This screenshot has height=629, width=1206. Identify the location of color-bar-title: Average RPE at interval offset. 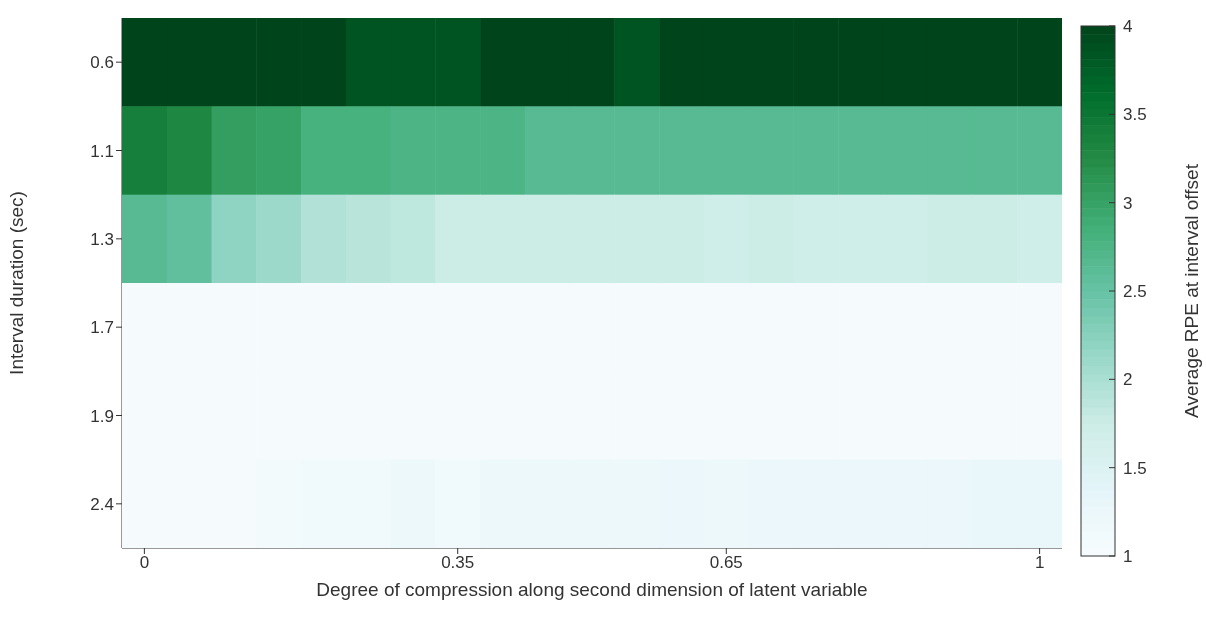
(1191, 290).